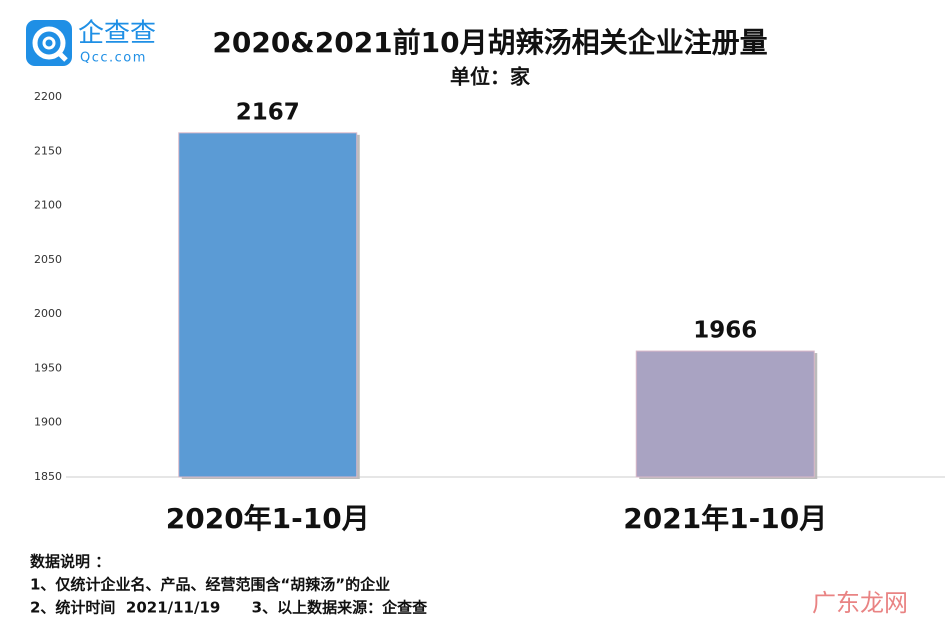 The height and width of the screenshot is (629, 947). I want to click on x-tick-label: 2021年1-10月, so click(725, 518).